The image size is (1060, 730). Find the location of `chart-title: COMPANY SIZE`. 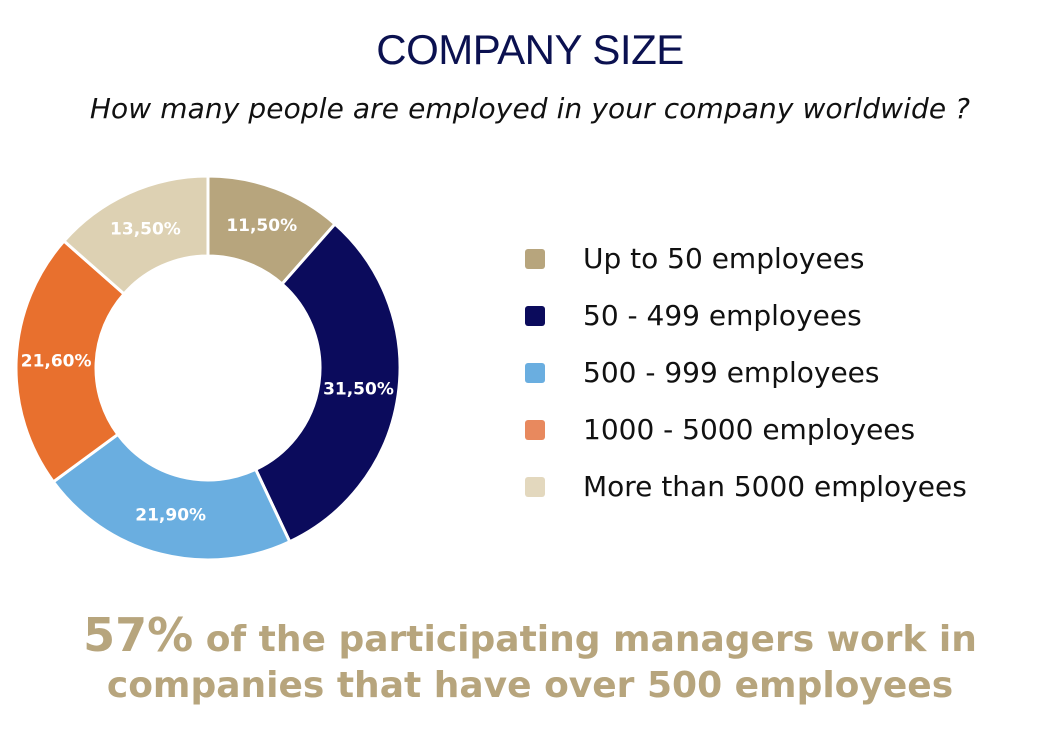

chart-title: COMPANY SIZE is located at coordinates (530, 49).